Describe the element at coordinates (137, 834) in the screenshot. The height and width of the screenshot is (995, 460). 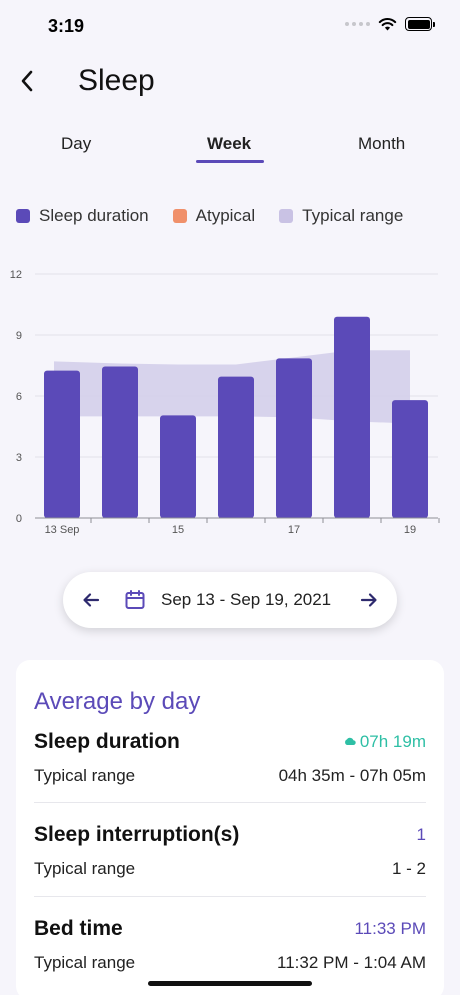
I see `metric-name: Sleep interruption(s)` at that location.